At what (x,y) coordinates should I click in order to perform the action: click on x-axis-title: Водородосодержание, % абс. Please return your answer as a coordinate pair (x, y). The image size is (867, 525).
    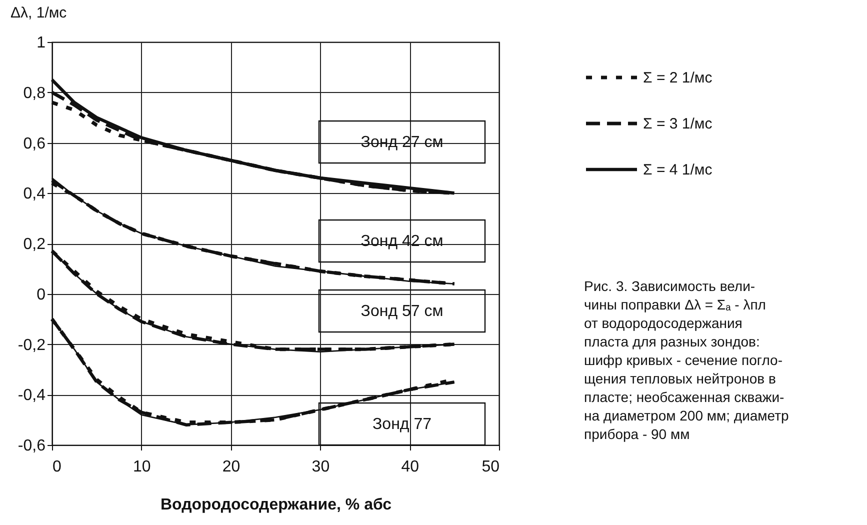
    Looking at the image, I should click on (276, 505).